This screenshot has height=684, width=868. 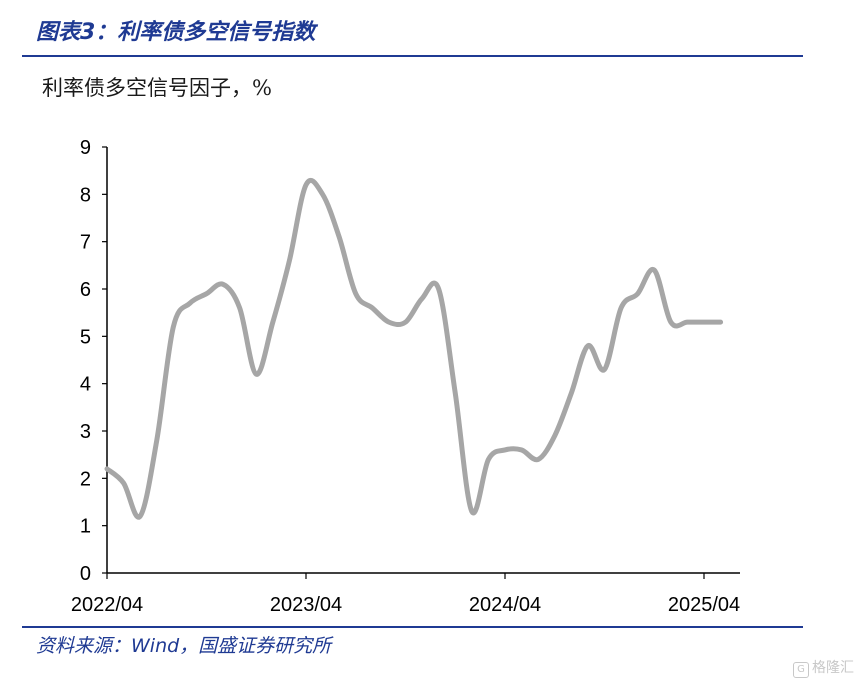 What do you see at coordinates (94, 361) in the screenshot?
I see `y-axis: 0 1 2 3 4 5 6 7 8 9` at bounding box center [94, 361].